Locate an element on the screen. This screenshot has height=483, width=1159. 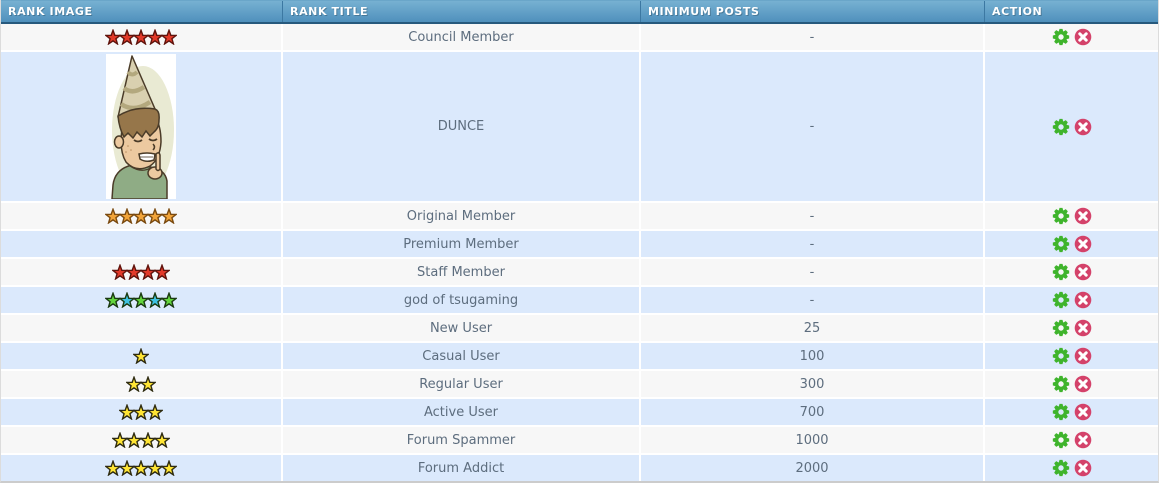
rank-row: Active User 700 is located at coordinates (579, 413).